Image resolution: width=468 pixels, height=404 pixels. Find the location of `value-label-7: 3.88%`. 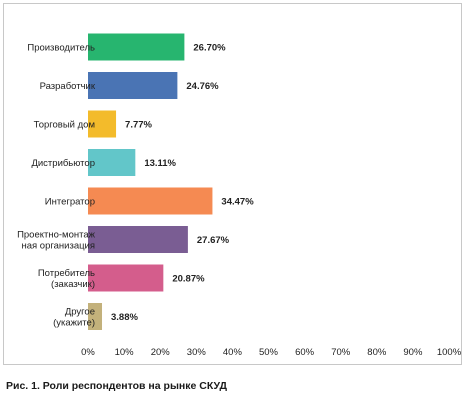

value-label-7: 3.88% is located at coordinates (124, 317).